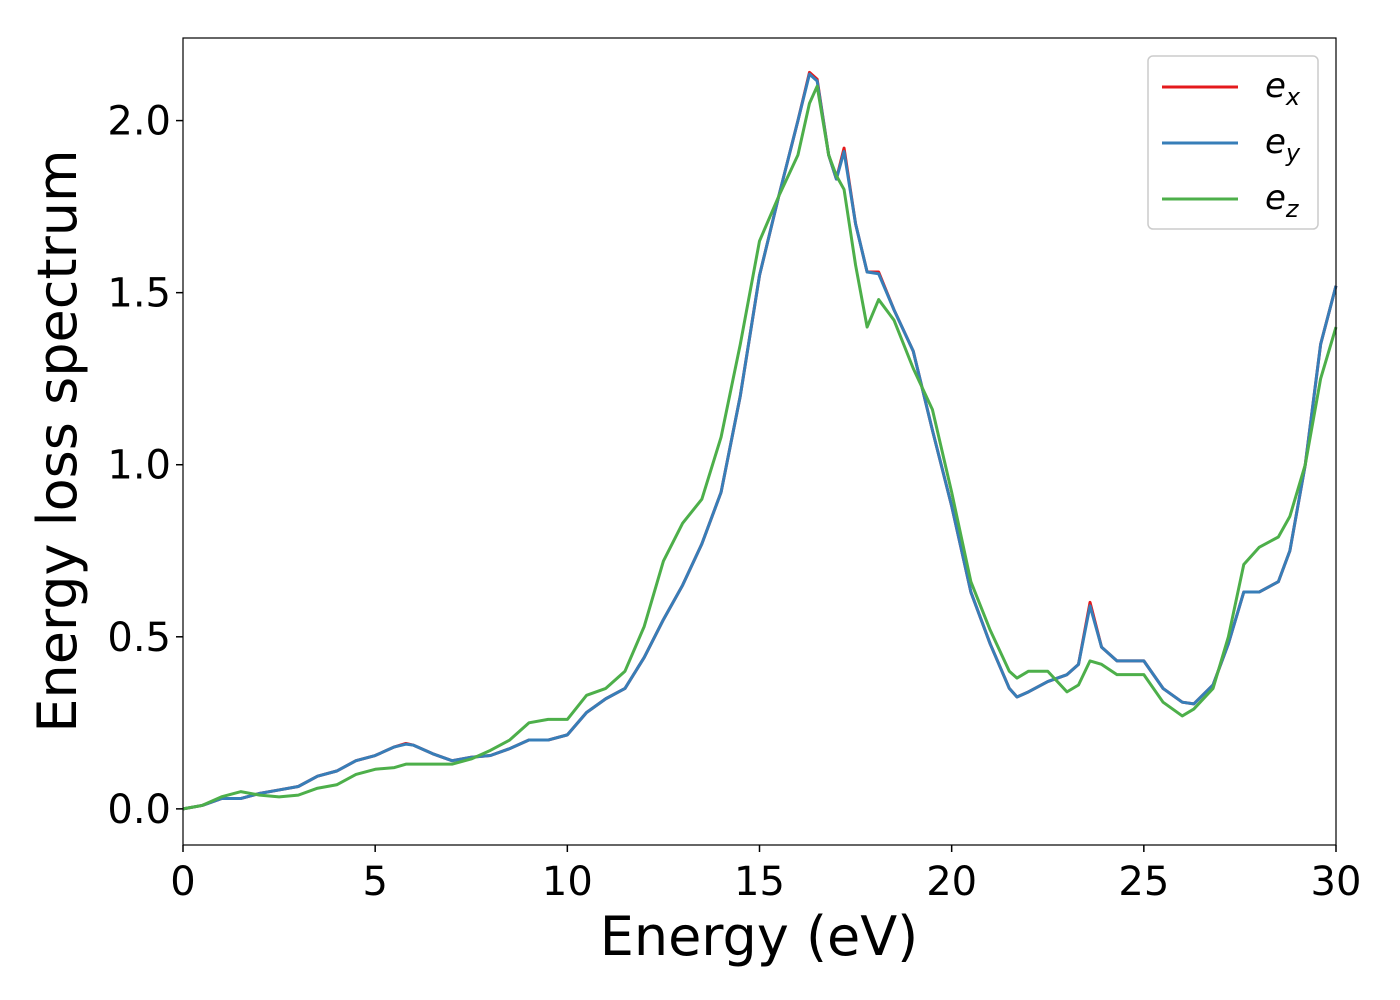 The width and height of the screenshot is (1400, 1000). Describe the element at coordinates (1283, 144) in the screenshot. I see `legend-label: ey` at that location.